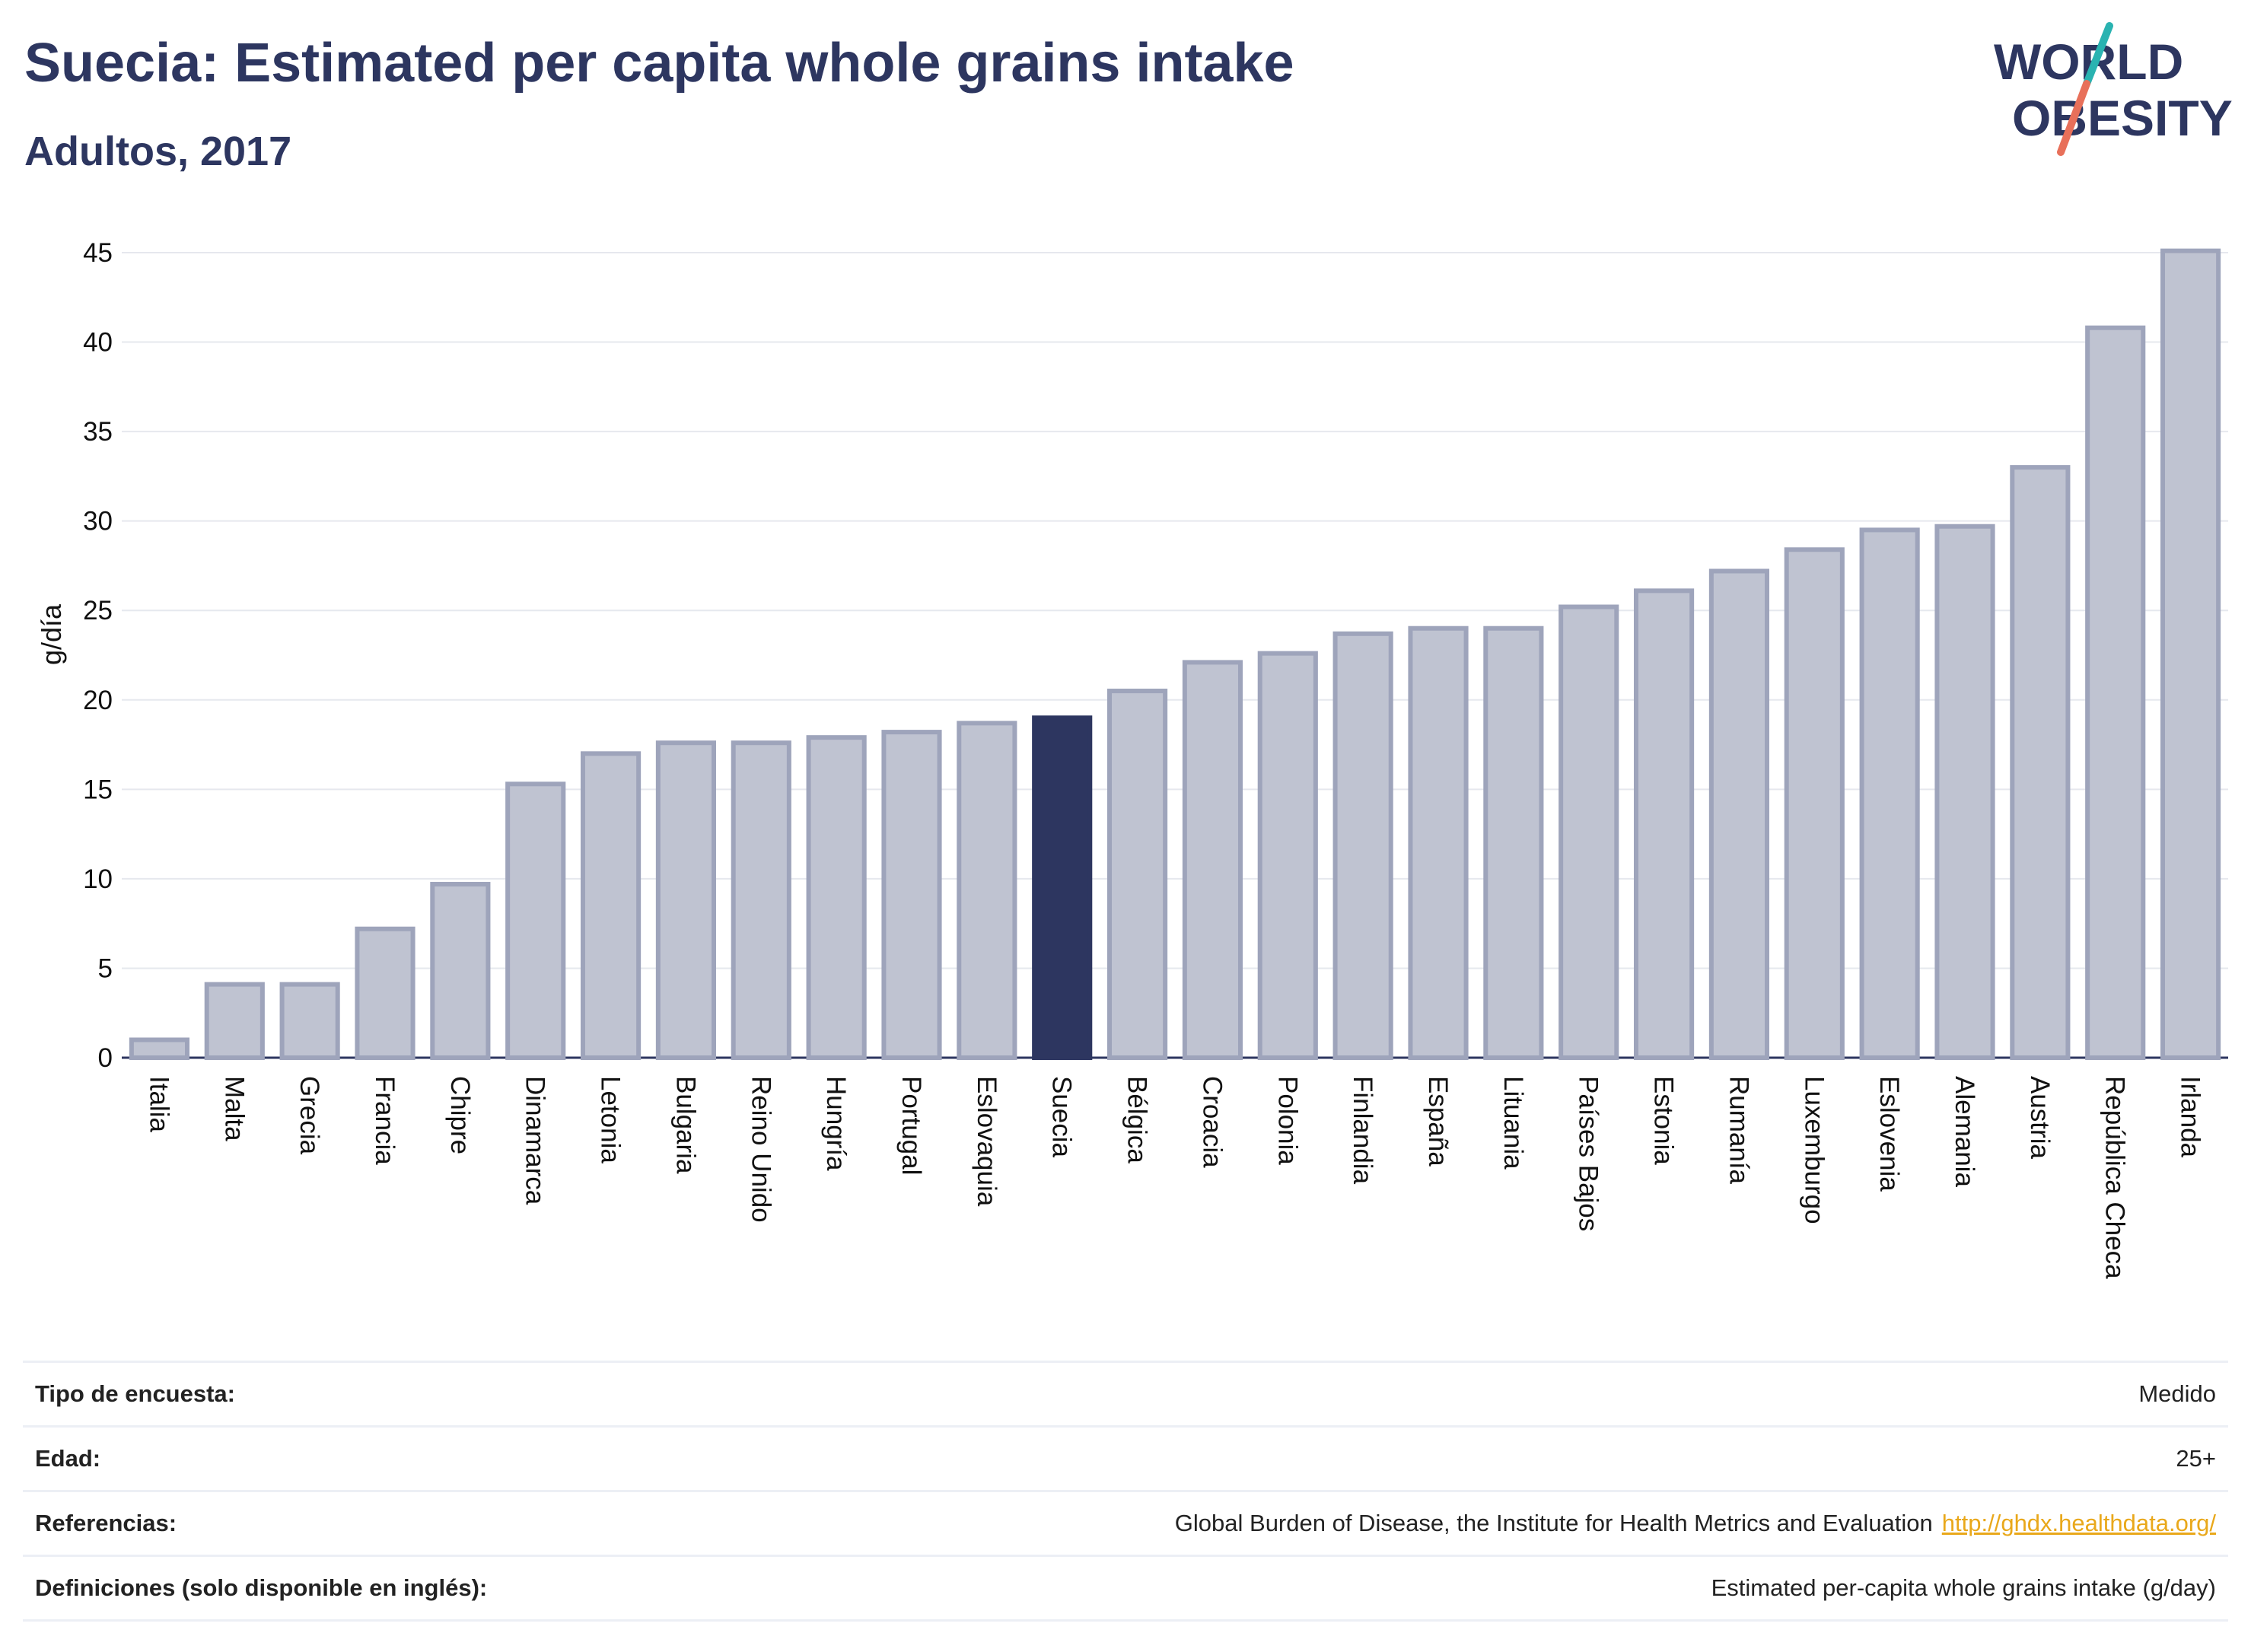  What do you see at coordinates (159, 1104) in the screenshot?
I see `x-tick-label: Italia` at bounding box center [159, 1104].